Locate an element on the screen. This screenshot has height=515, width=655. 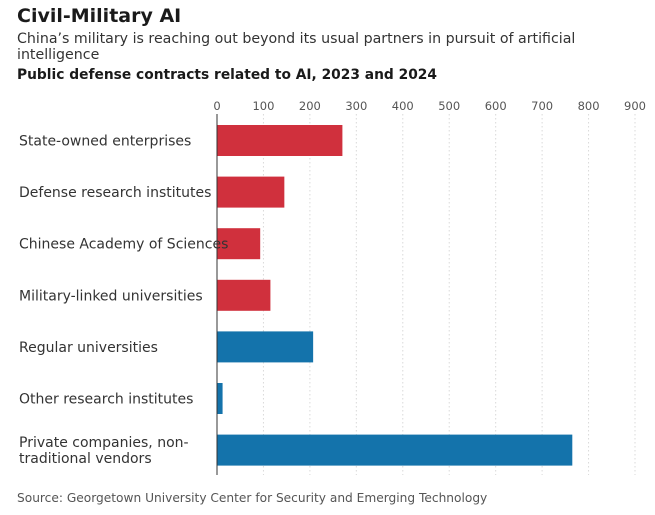
x-tick-label-100: 100 is located at coordinates (263, 106).